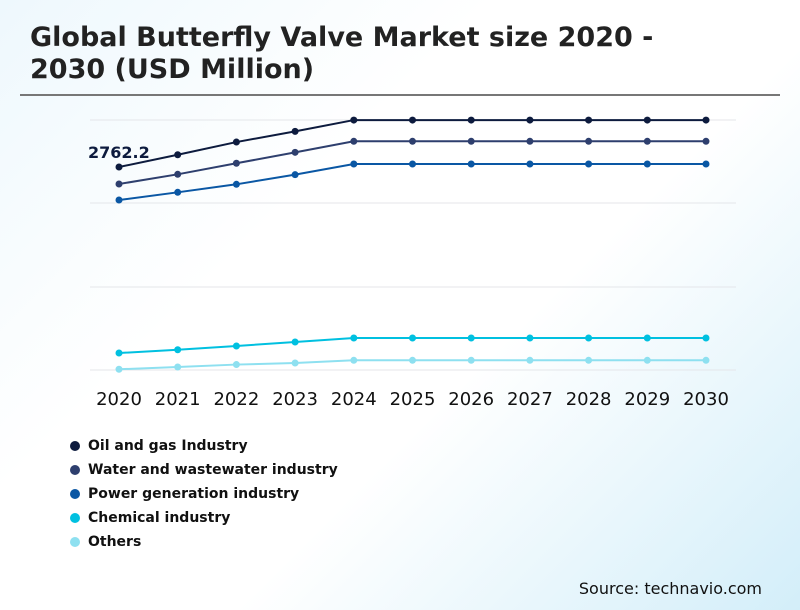  I want to click on legend-label: Chemical industry, so click(159, 518).